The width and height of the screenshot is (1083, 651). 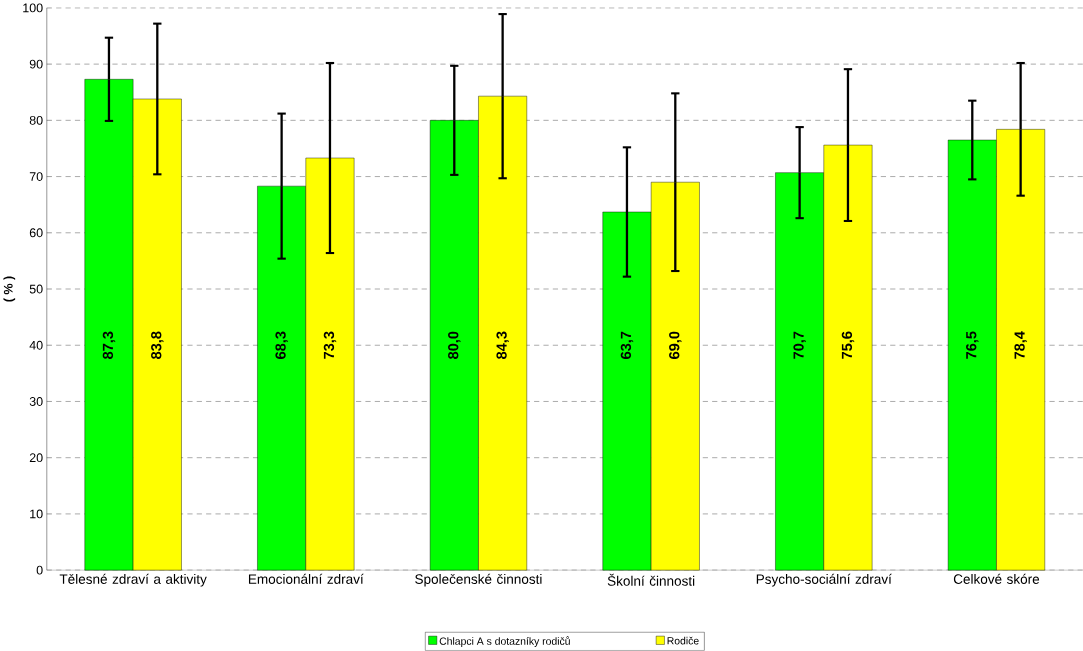 I want to click on data-label: 80,0, so click(x=454, y=345).